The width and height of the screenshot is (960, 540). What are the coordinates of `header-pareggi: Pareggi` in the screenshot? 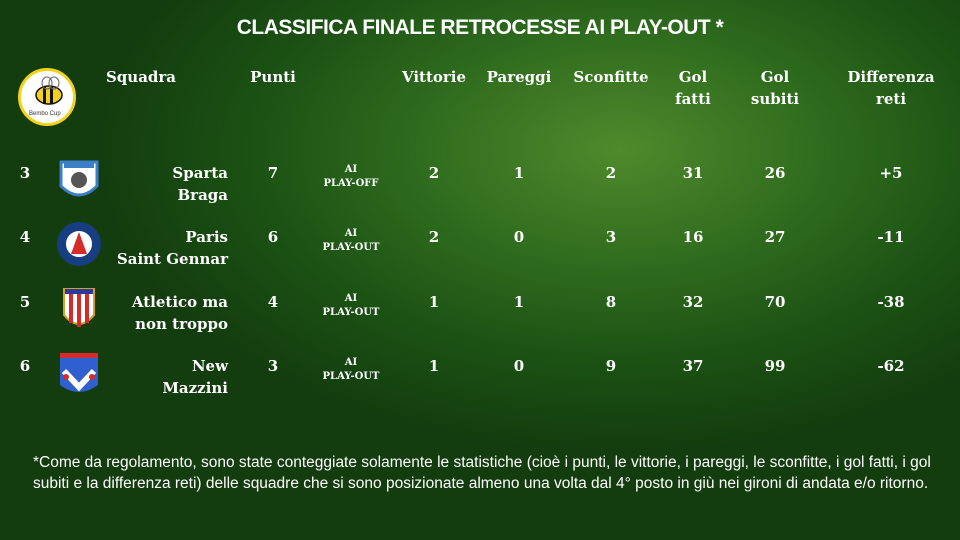 It's located at (519, 77).